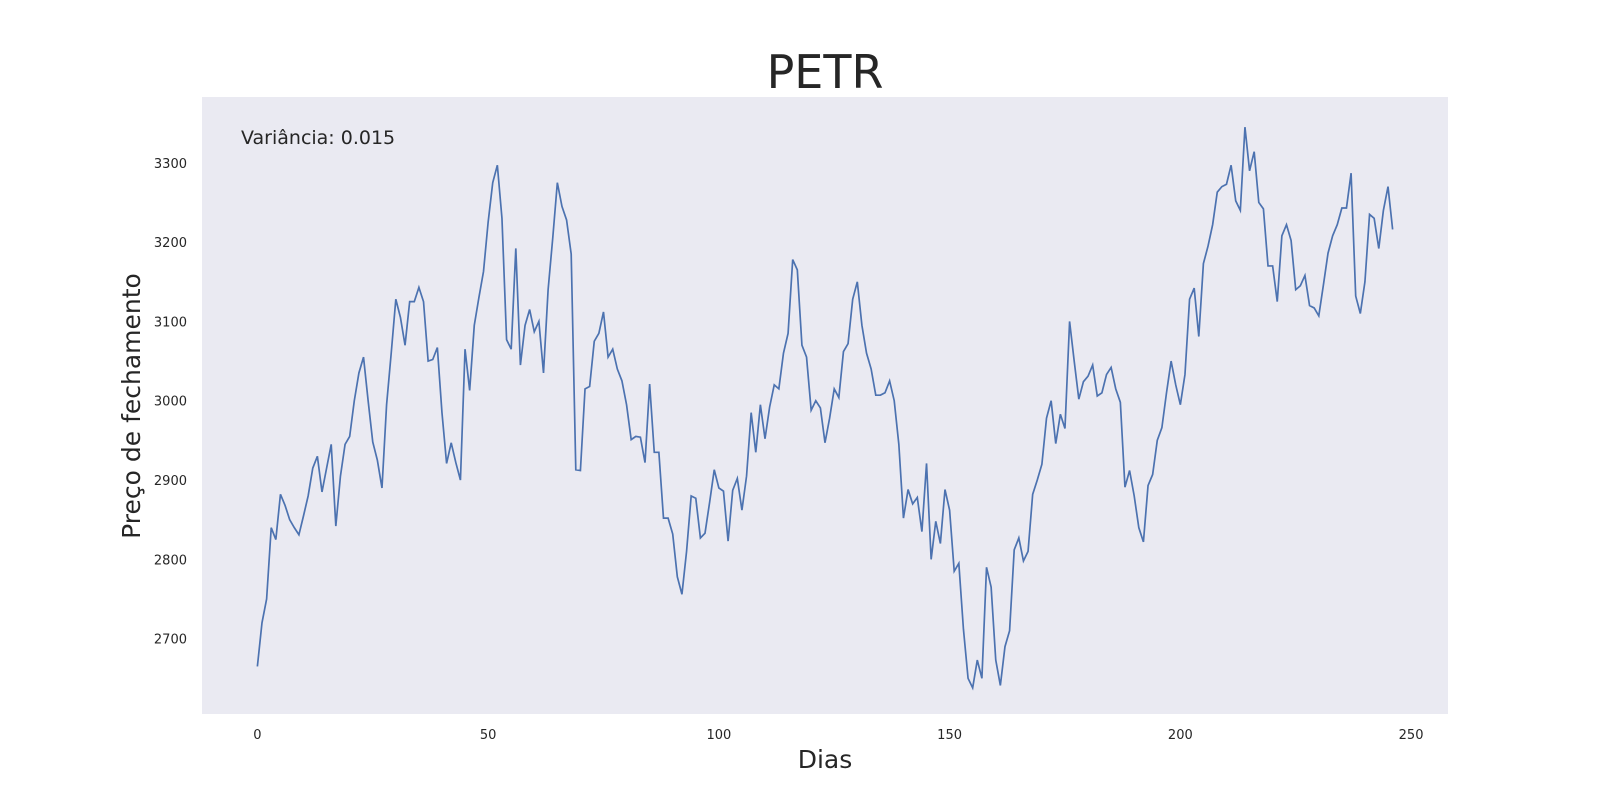 This screenshot has width=1600, height=800. I want to click on y-axis-title: Preço de fechamento, so click(131, 406).